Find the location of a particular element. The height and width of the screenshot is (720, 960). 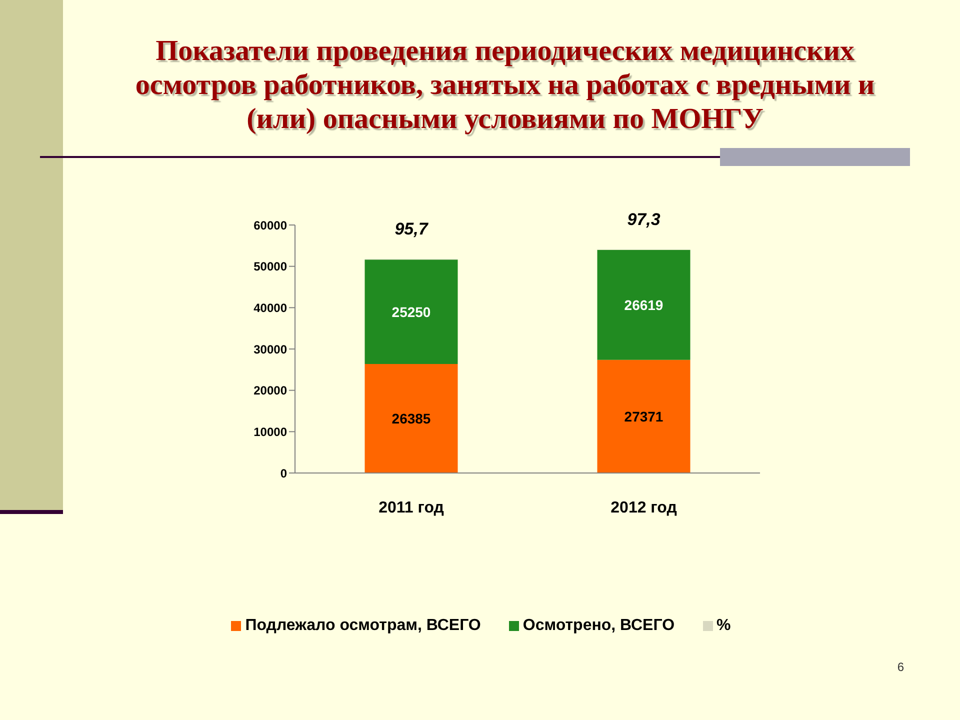

data-label: 27371 is located at coordinates (644, 416).